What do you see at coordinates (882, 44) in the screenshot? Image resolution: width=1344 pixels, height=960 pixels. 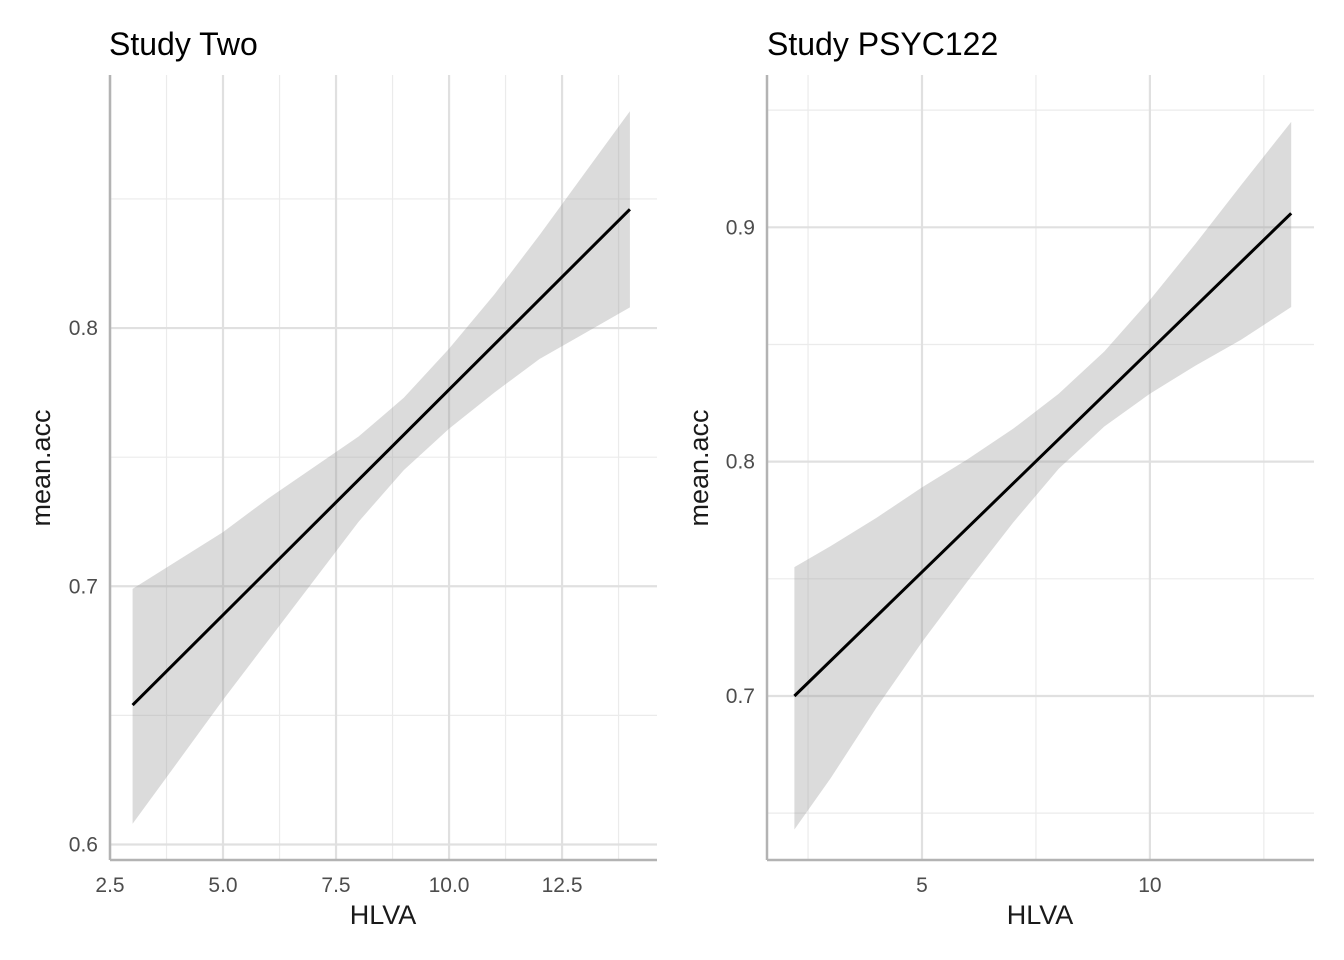 I see `panel-title: Study PSYC122` at bounding box center [882, 44].